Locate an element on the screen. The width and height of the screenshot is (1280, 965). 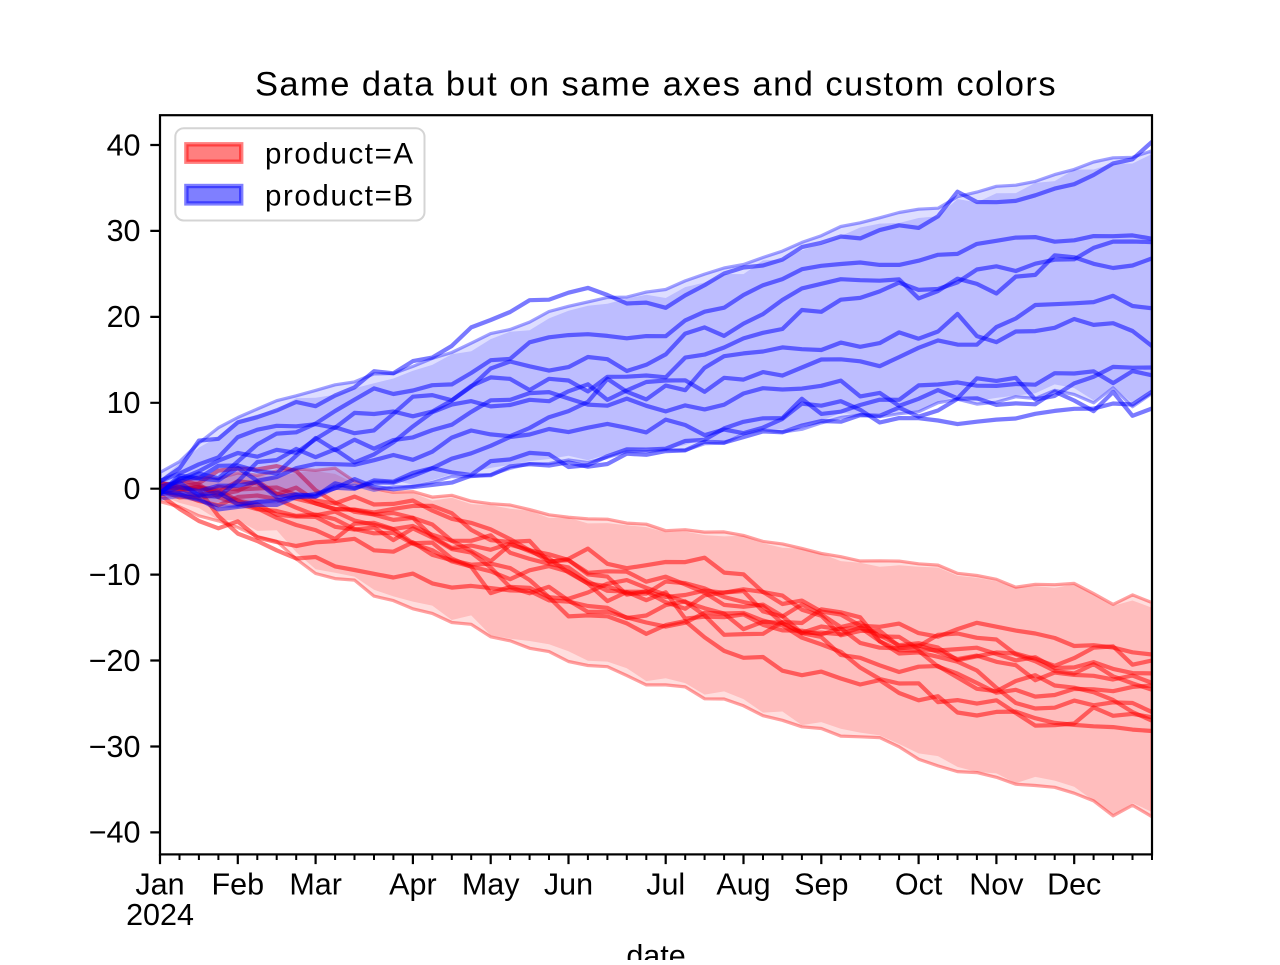
svg-text: 40 is located at coordinates (124, 145).